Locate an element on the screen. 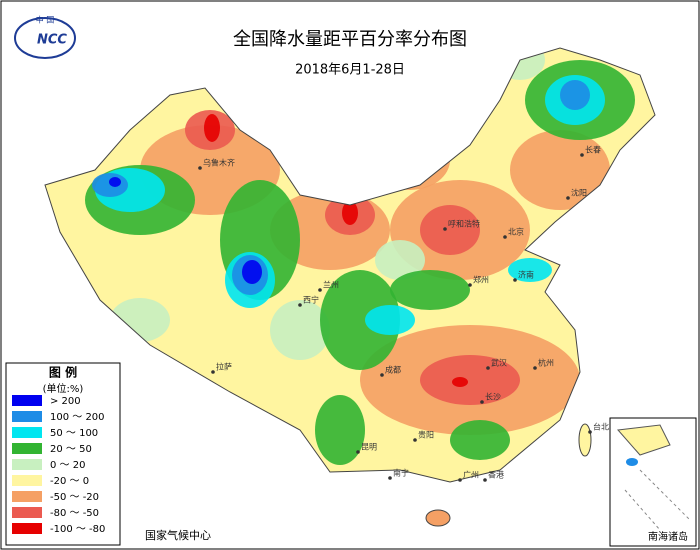 This screenshot has width=700, height=550. legend-label: 0 ～ 20 is located at coordinates (67, 465).